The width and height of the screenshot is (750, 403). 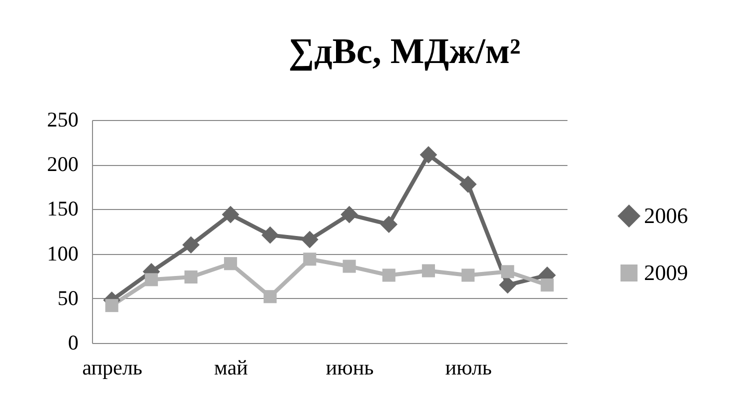 I want to click on x-tick-label: июль, so click(x=468, y=368).